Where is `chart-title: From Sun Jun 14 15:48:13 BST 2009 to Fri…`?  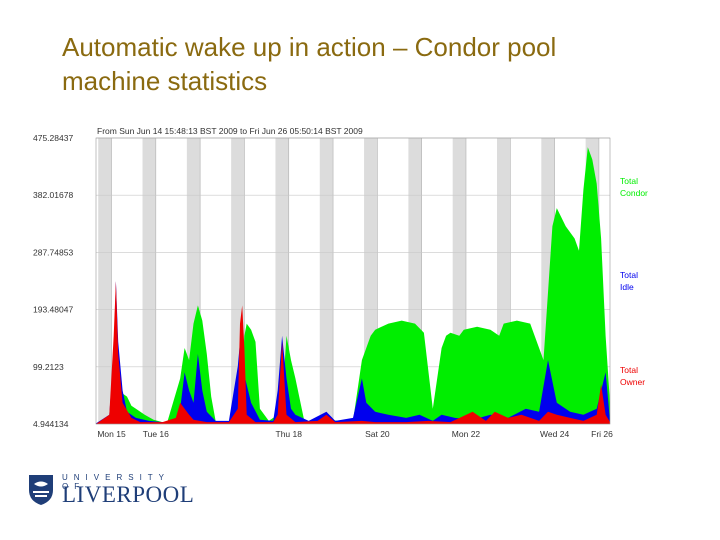
chart-title: From Sun Jun 14 15:48:13 BST 2009 to Fri… is located at coordinates (230, 131).